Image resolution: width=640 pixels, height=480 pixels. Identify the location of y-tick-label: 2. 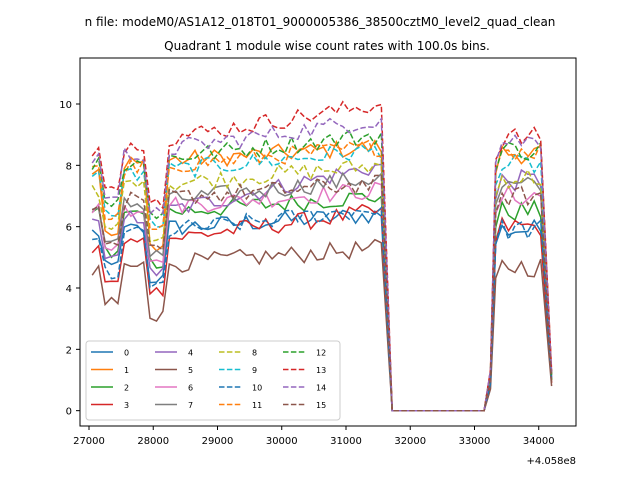
(69, 350).